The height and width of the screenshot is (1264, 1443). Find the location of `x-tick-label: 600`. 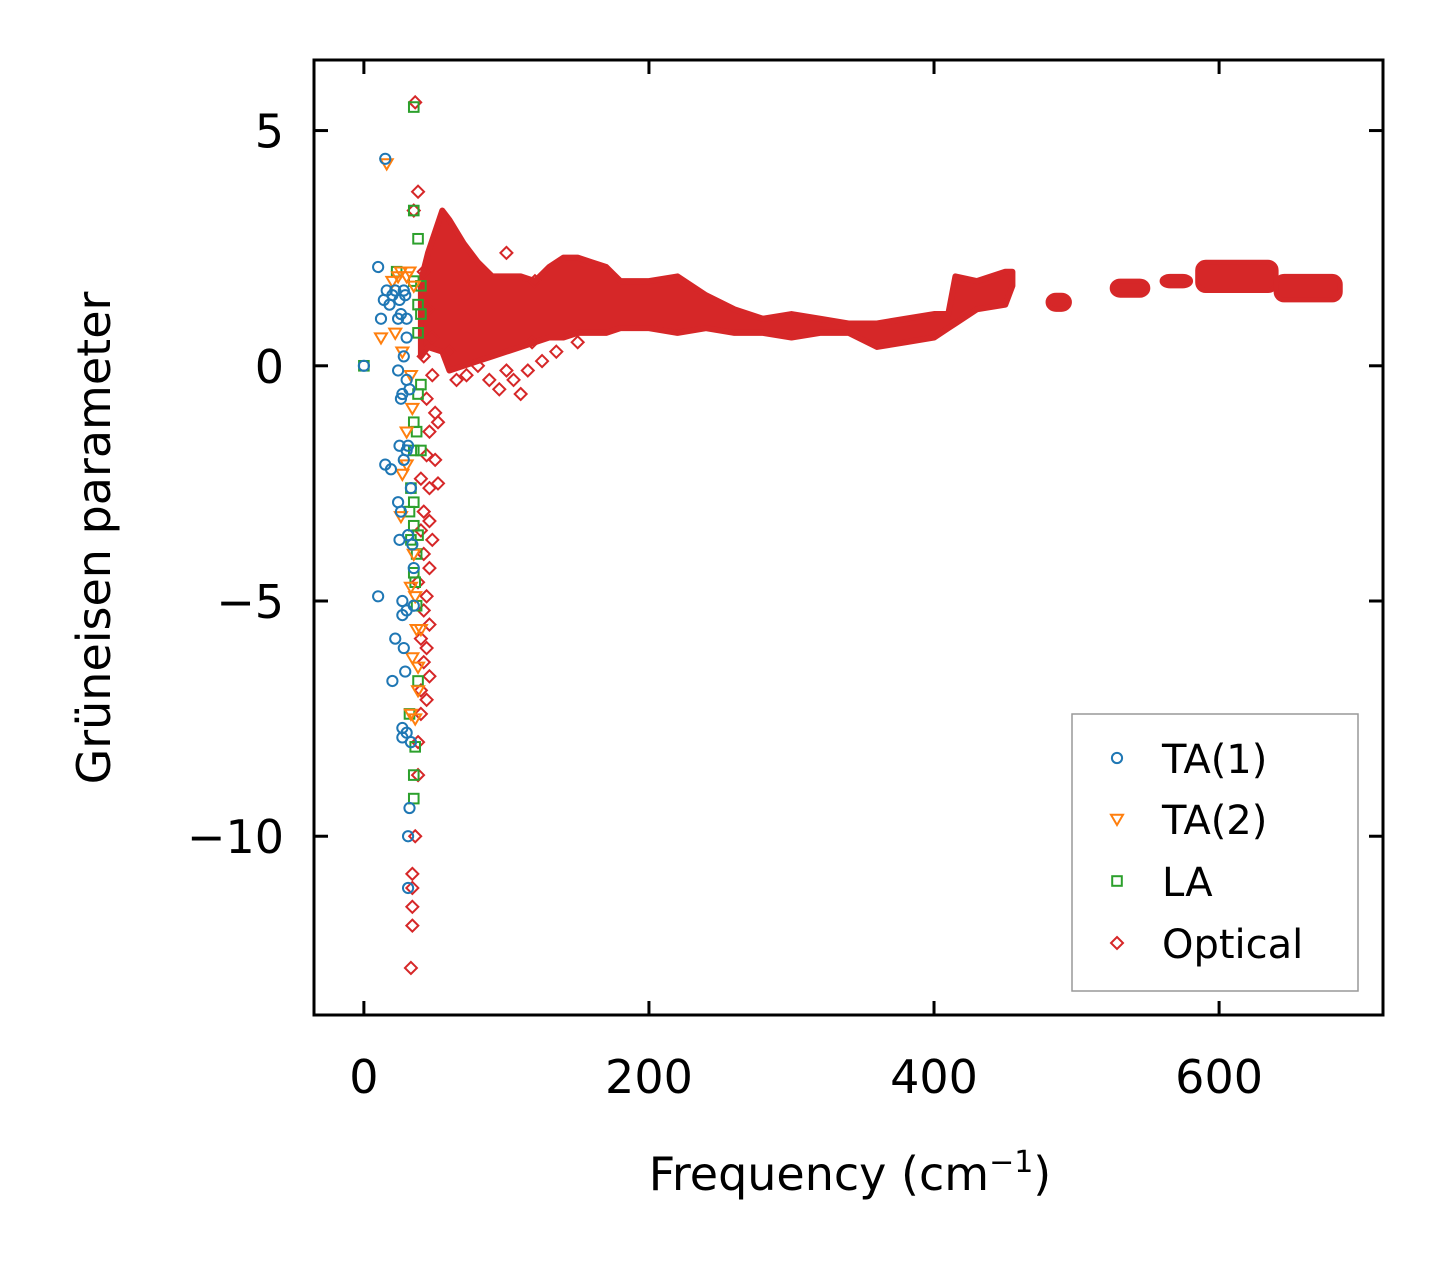

x-tick-label: 600 is located at coordinates (1219, 1077).